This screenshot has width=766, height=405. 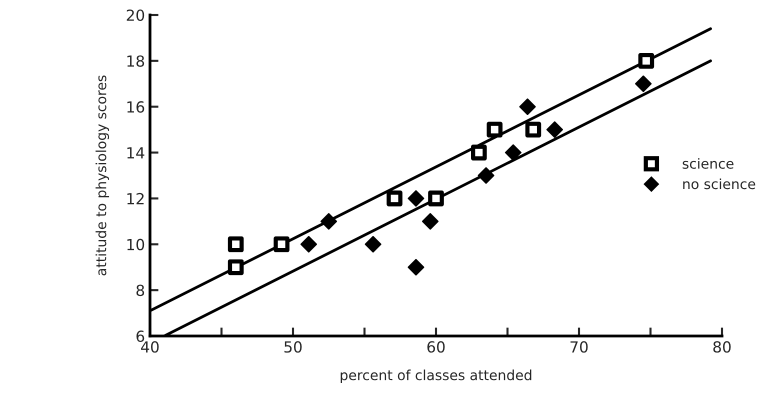 I want to click on y-tick-label: 10, so click(x=135, y=244).